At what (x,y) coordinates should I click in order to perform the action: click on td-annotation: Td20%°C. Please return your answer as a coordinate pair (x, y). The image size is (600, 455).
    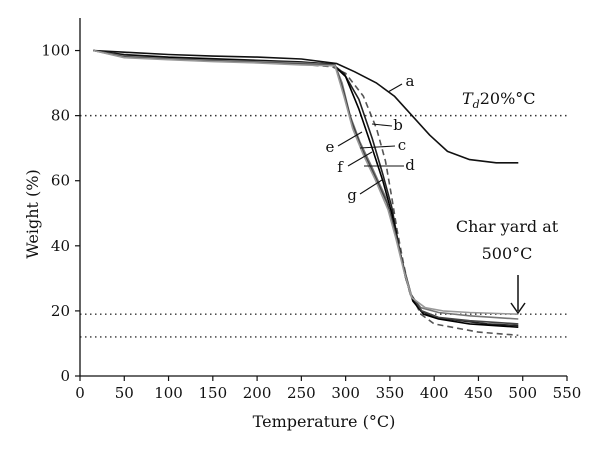
    Looking at the image, I should click on (499, 100).